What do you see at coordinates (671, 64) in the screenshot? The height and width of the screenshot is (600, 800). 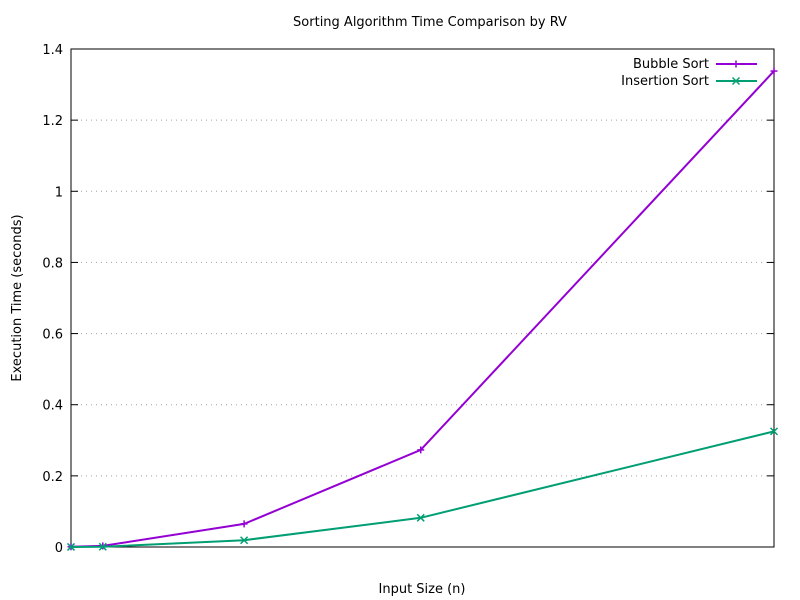 I see `legend-label: Bubble Sort` at bounding box center [671, 64].